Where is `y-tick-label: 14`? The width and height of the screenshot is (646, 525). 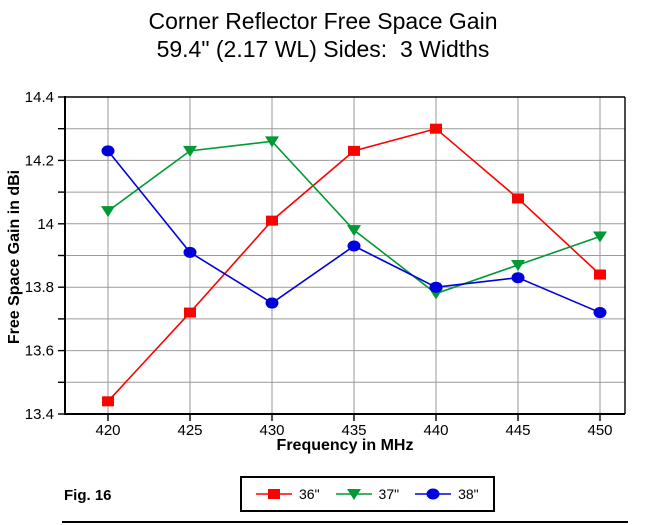
y-tick-label: 14 is located at coordinates (45, 224).